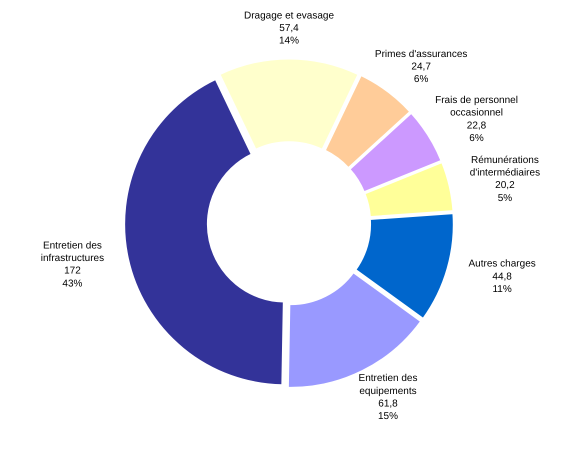  What do you see at coordinates (72, 278) in the screenshot?
I see `data-label: 172 43%` at bounding box center [72, 278].